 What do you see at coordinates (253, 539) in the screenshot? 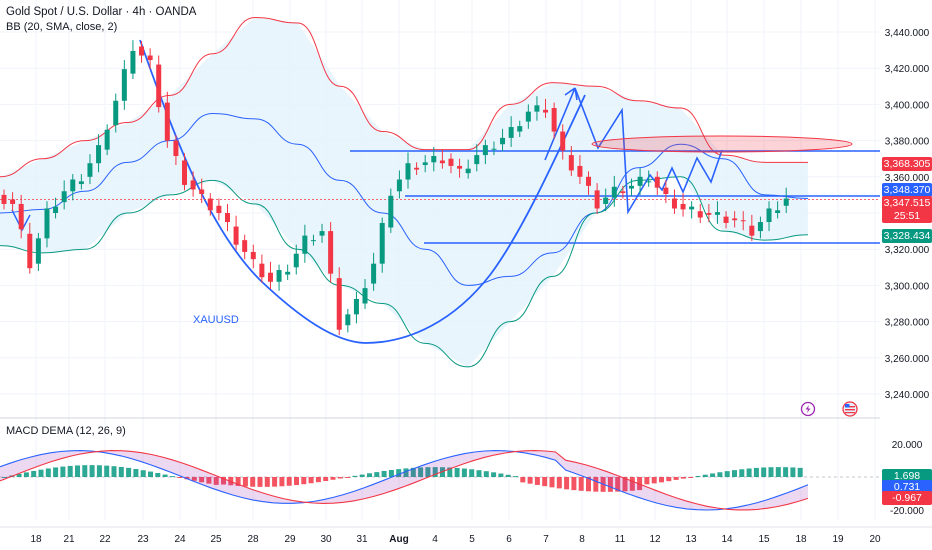
I see `time-tick-label: 28` at bounding box center [253, 539].